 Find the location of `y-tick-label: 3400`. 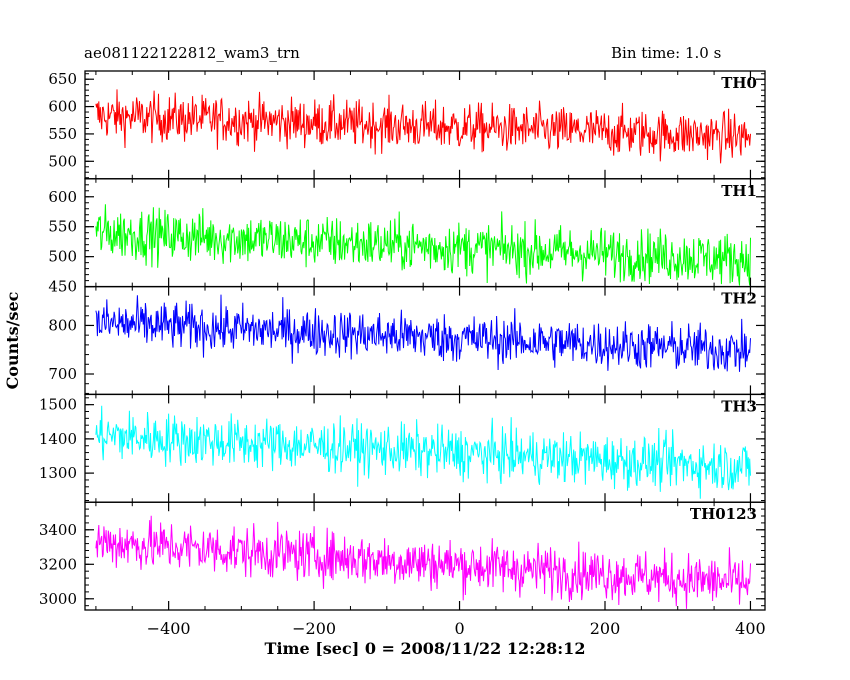

y-tick-label: 3400 is located at coordinates (58, 530).